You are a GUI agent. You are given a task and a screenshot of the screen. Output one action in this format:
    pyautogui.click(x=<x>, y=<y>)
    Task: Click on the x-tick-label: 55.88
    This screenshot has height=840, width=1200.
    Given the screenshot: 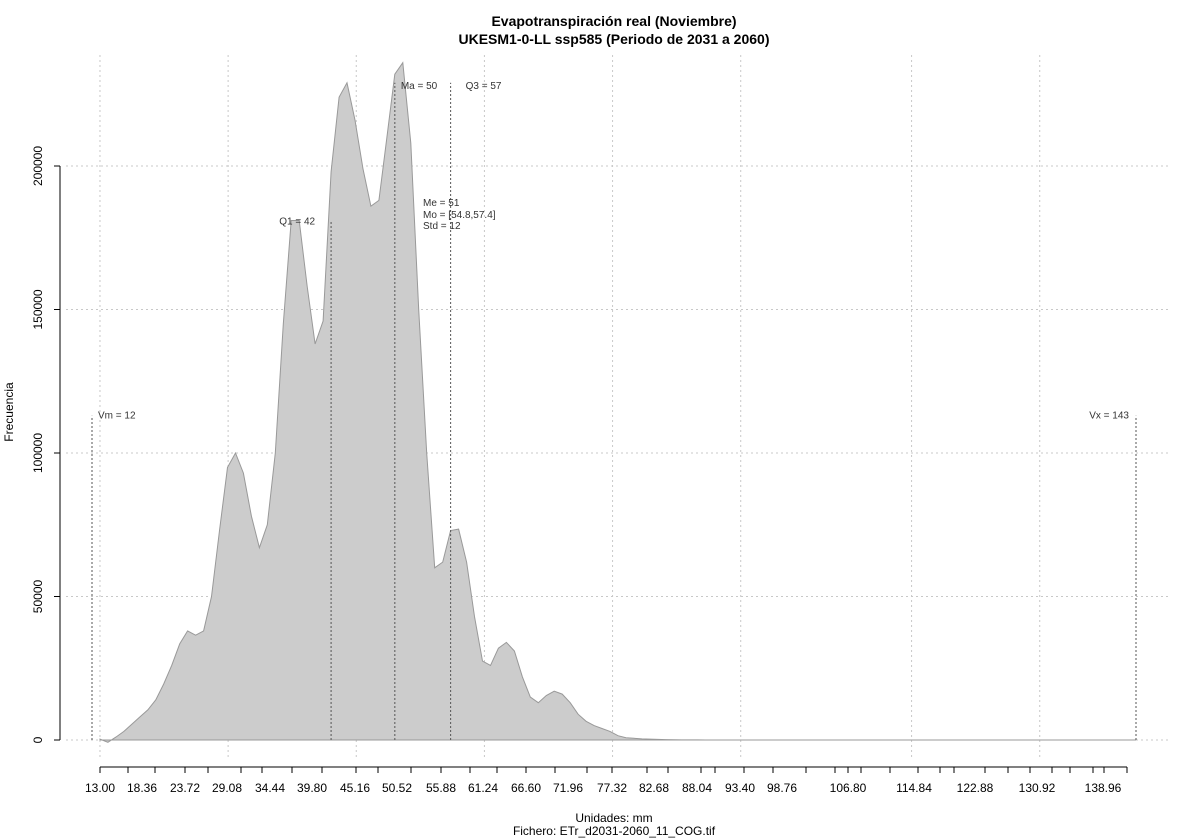 What is the action you would take?
    pyautogui.click(x=441, y=788)
    